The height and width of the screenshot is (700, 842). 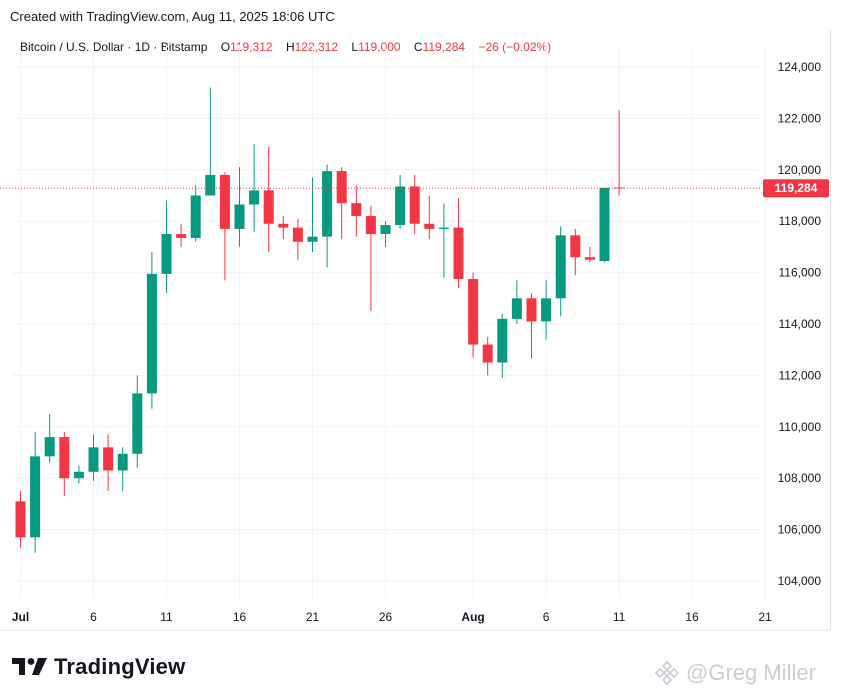 What do you see at coordinates (29, 666) in the screenshot?
I see `tradingview-logo-icon` at bounding box center [29, 666].